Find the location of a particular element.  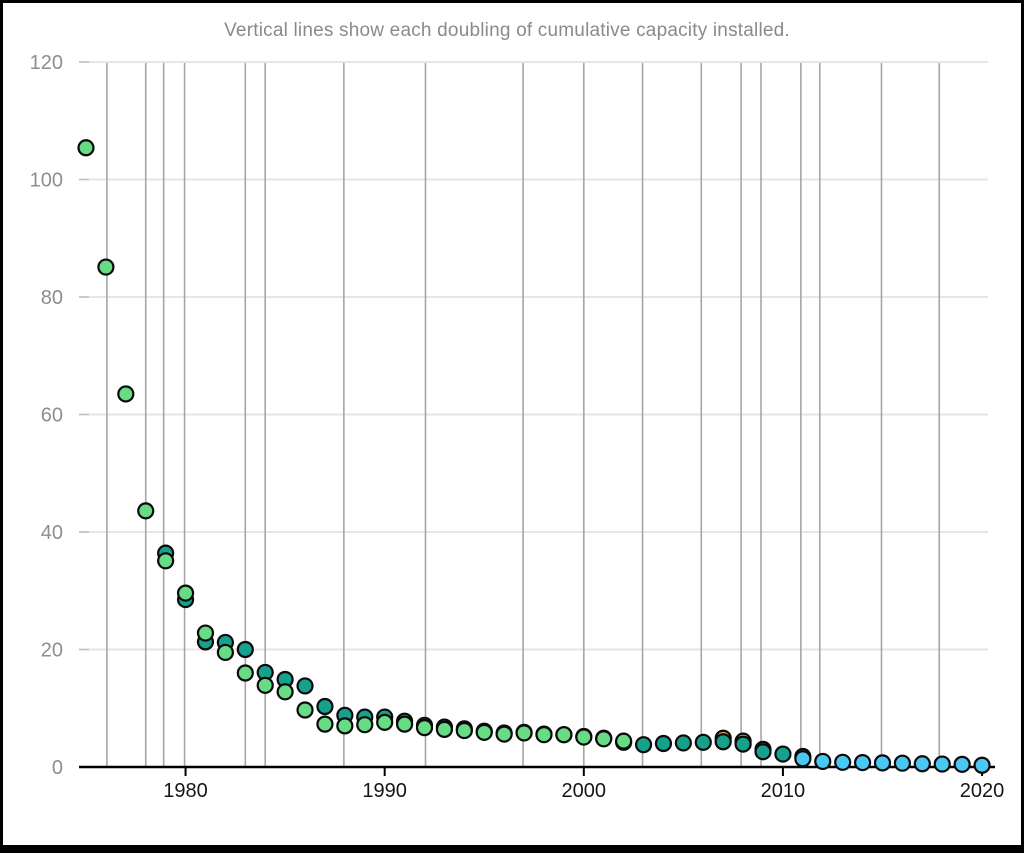

x-axis: 1980 1990 2000 2010 2020 is located at coordinates (542, 783).